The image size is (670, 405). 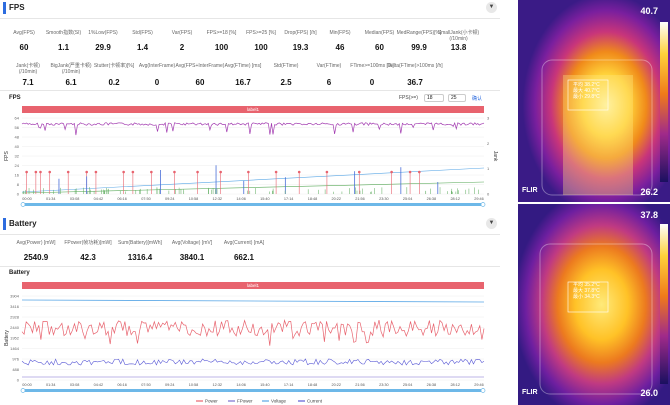 I want to click on y-tick-label: 488, so click(x=15, y=369).